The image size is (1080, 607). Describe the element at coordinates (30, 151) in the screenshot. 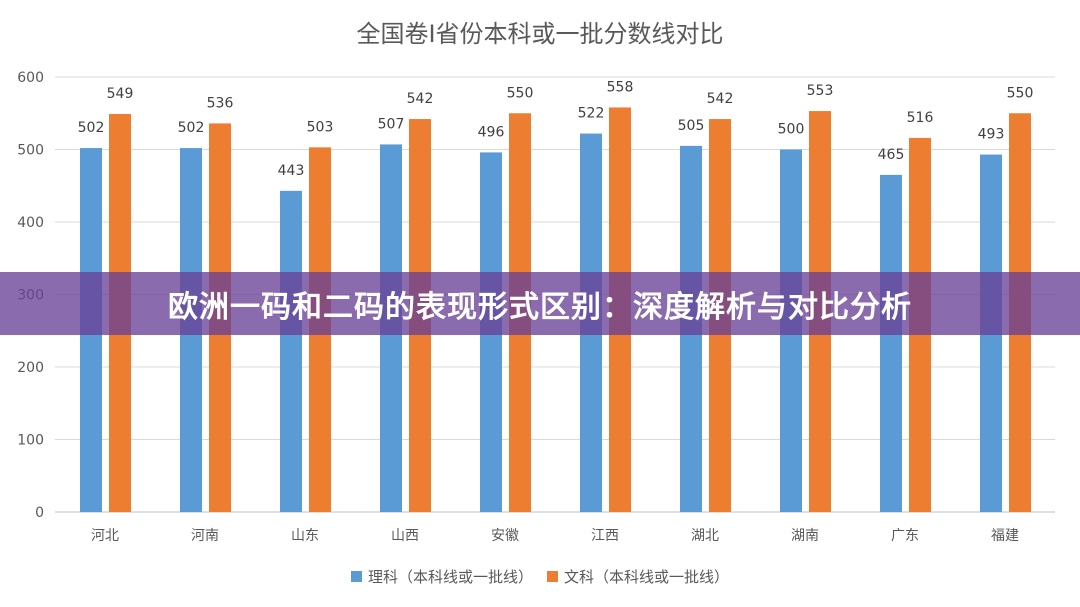

I see `y-tick-label: 500` at that location.